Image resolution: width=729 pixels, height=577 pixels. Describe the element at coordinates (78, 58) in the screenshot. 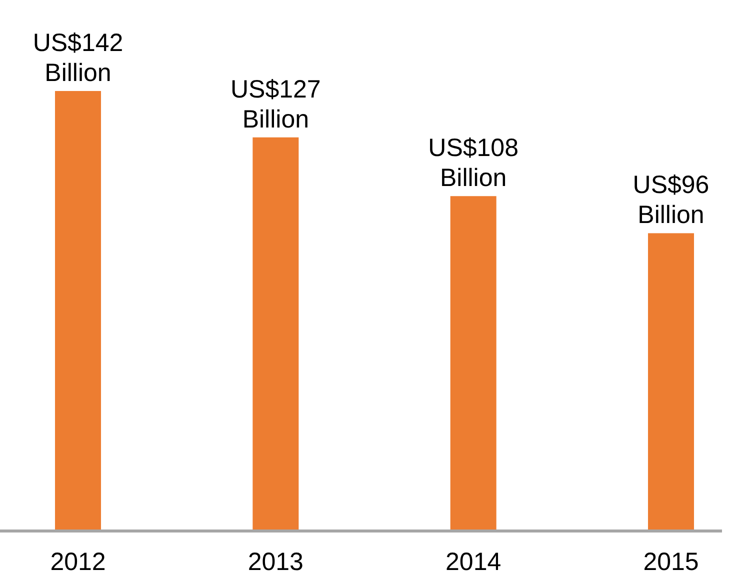

I see `data-label: US$142 Billion` at that location.